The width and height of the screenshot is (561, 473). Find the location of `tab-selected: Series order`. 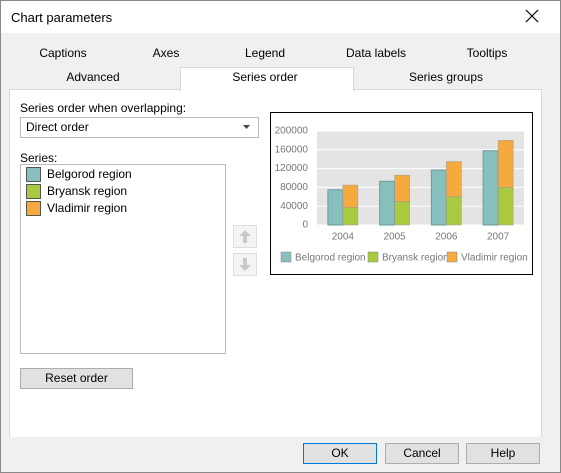

tab-selected: Series order is located at coordinates (265, 77).